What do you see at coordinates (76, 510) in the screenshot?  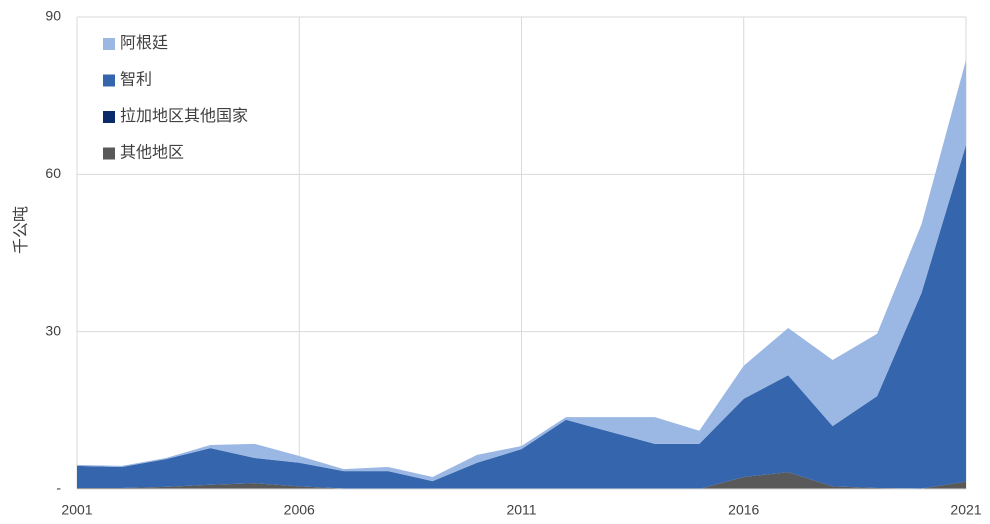 I see `x-tick-label: 2001` at bounding box center [76, 510].